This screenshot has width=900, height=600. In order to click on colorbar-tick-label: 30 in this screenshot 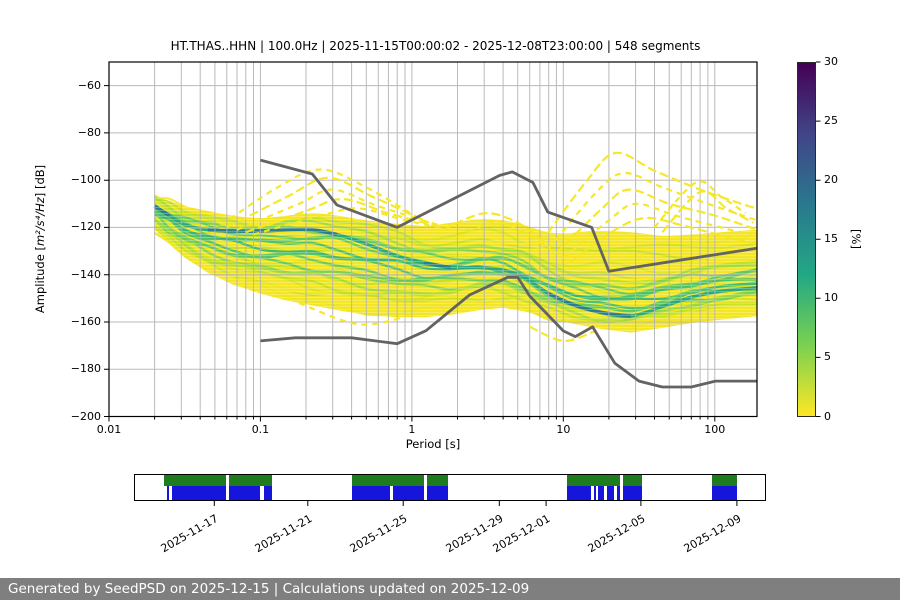, I will do `click(831, 61)`.